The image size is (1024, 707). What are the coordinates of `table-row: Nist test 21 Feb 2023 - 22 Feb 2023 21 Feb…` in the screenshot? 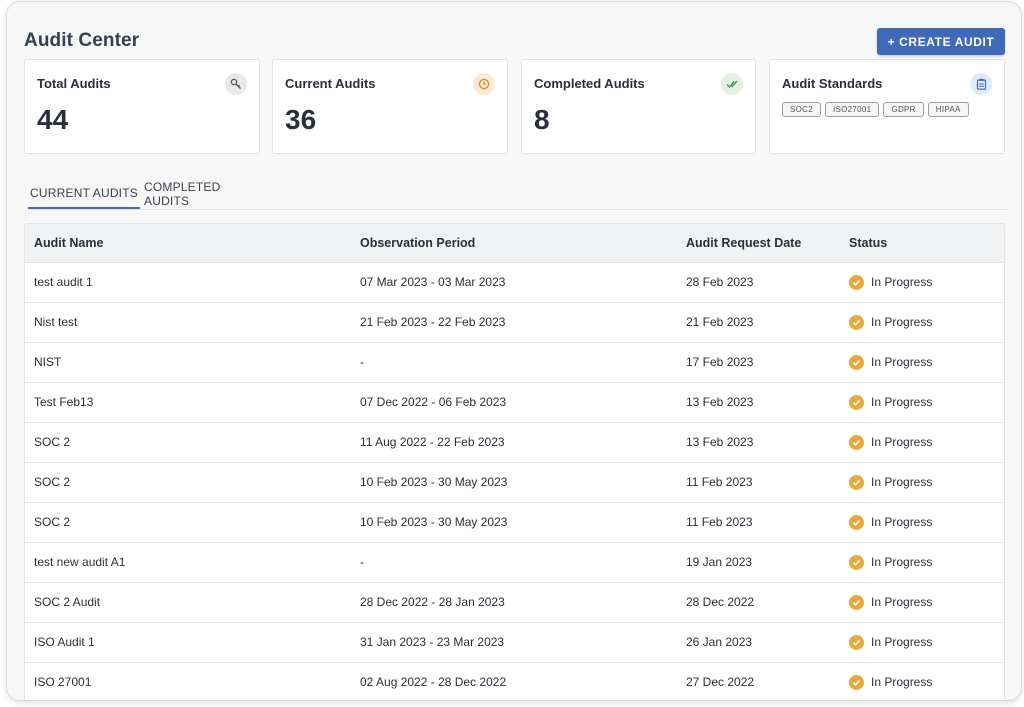 It's located at (514, 322).